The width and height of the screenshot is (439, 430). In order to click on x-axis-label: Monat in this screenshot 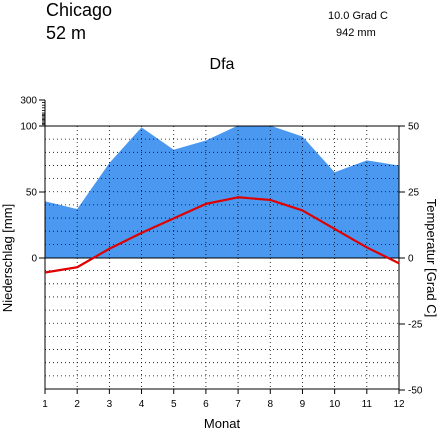, I will do `click(222, 423)`.